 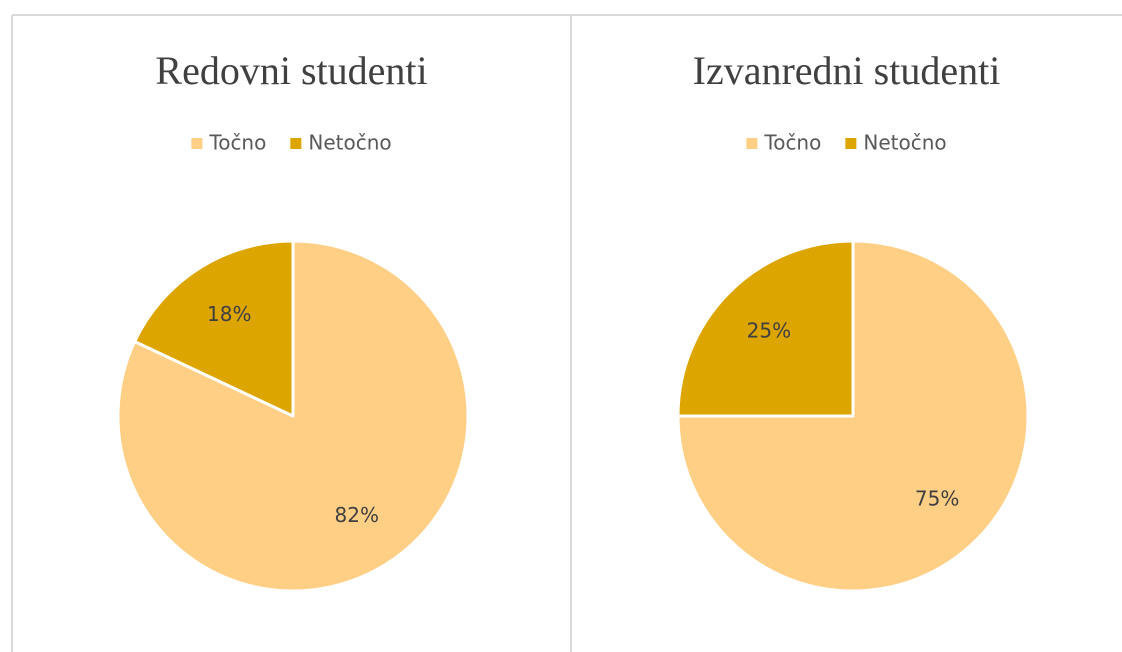 What do you see at coordinates (937, 499) in the screenshot?
I see `data-label: 75%` at bounding box center [937, 499].